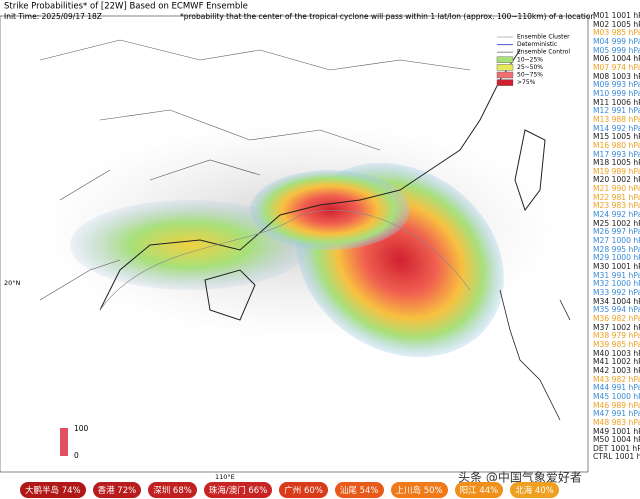 The image size is (640, 499). What do you see at coordinates (616, 318) in the screenshot?
I see `member: M36 982 hPa` at bounding box center [616, 318].